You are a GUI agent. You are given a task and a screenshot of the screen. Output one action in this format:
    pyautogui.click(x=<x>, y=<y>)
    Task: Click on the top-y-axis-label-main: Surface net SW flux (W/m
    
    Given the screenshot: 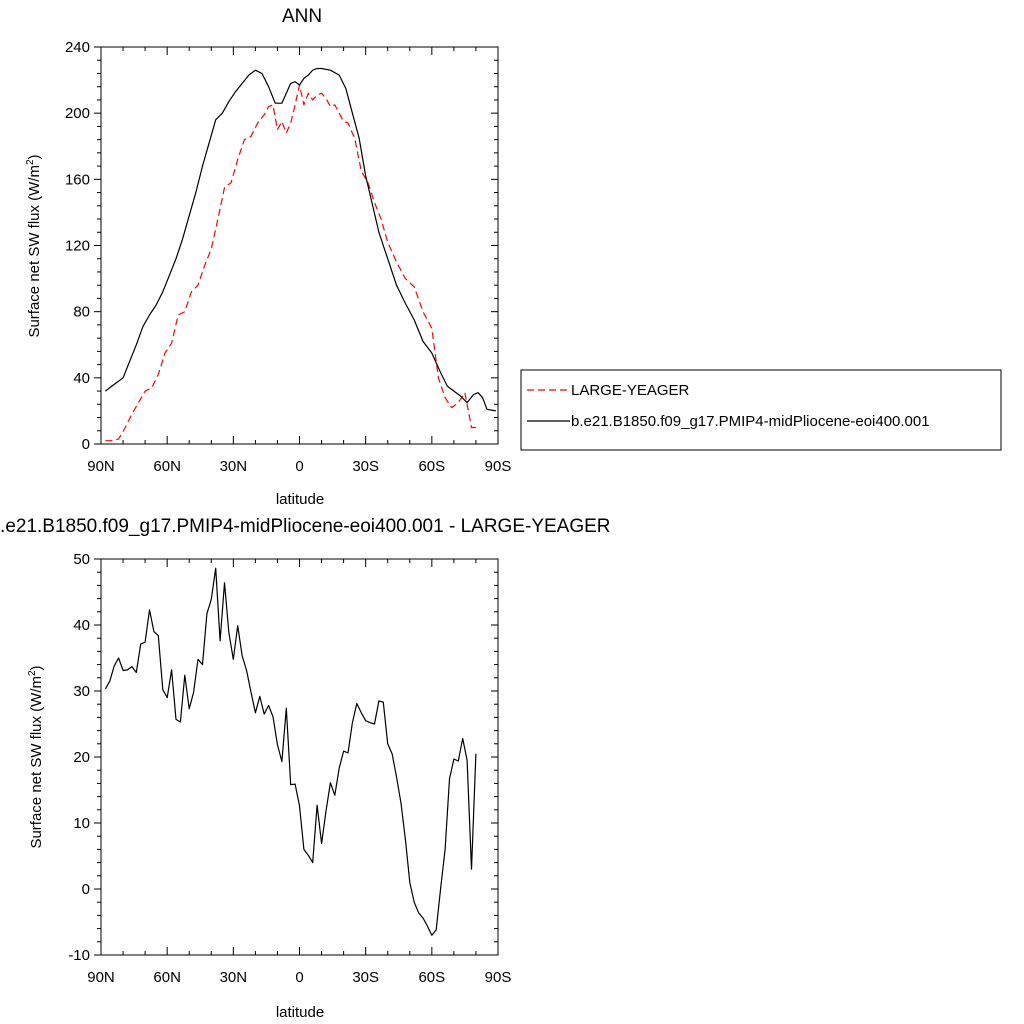 What is the action you would take?
    pyautogui.click(x=34, y=251)
    